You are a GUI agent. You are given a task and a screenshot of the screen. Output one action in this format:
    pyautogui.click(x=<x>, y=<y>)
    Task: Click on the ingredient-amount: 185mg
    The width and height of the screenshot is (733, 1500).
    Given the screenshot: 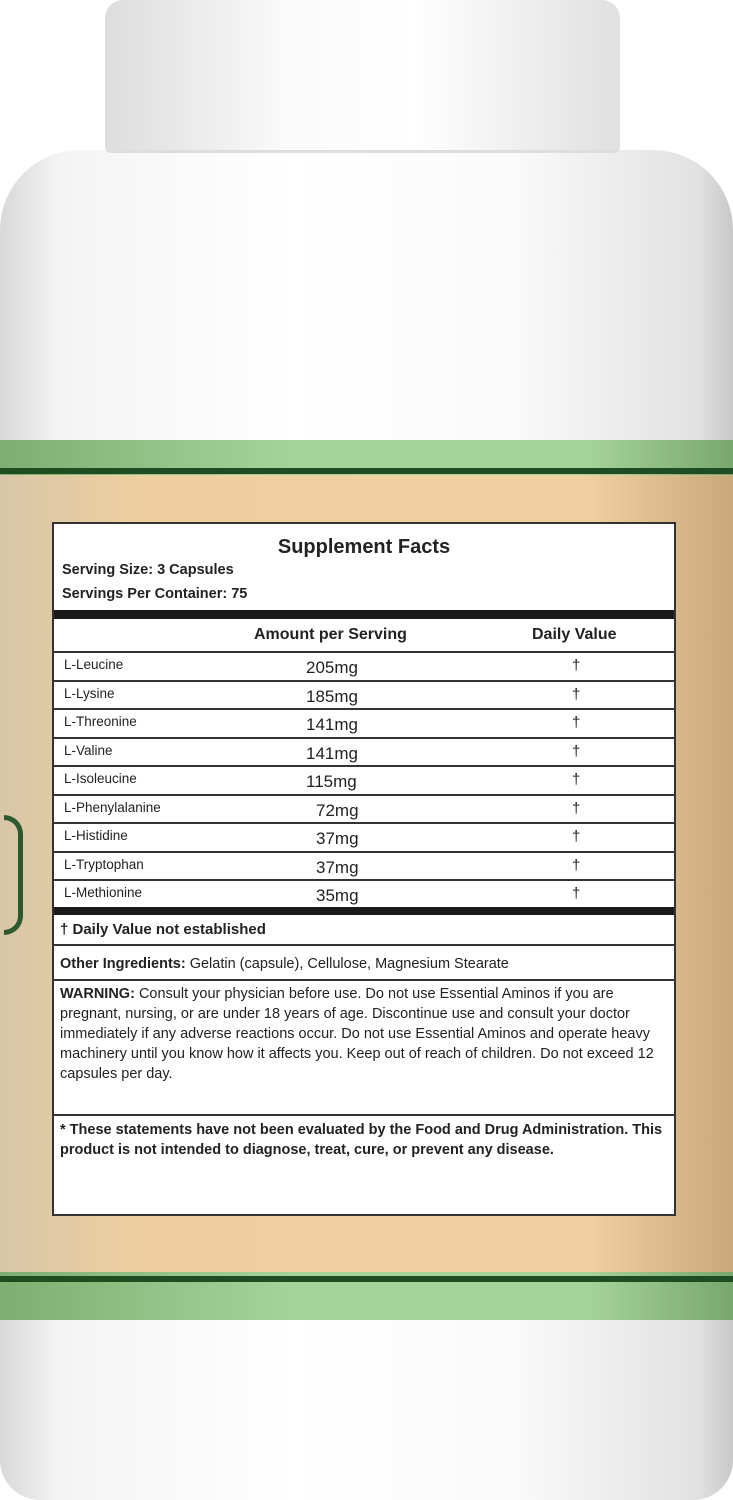 What is the action you would take?
    pyautogui.click(x=332, y=696)
    